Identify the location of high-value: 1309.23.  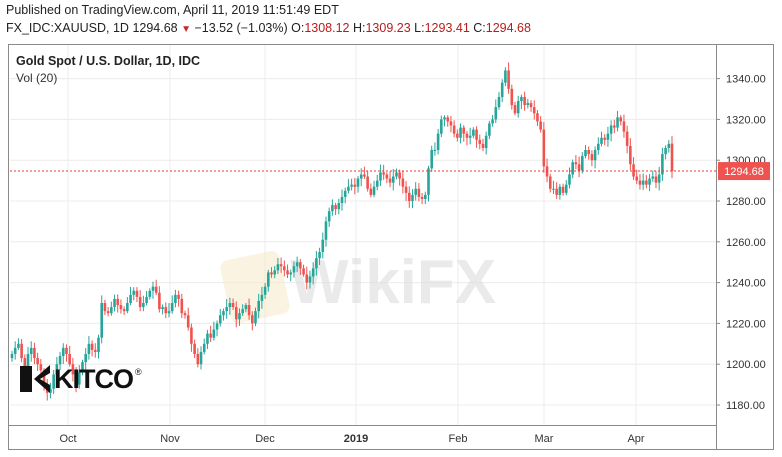
(388, 28).